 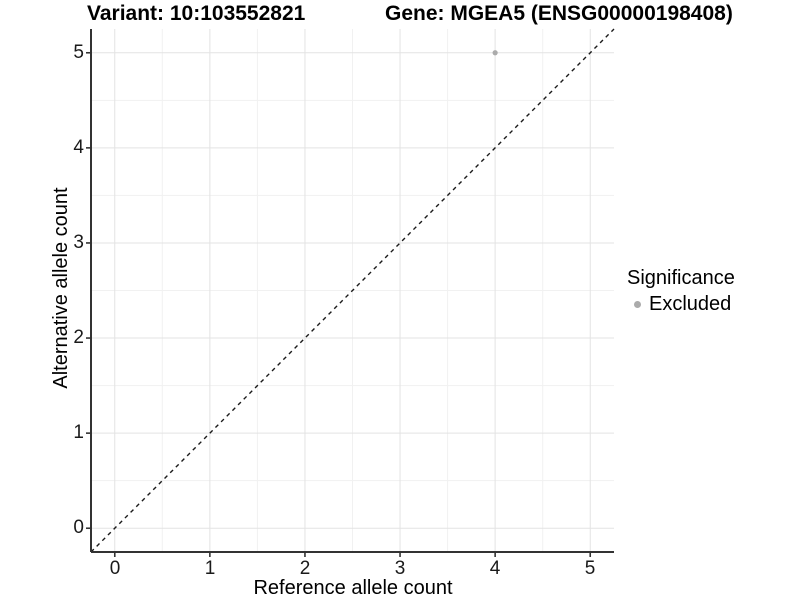 What do you see at coordinates (637, 304) in the screenshot?
I see `excluded-marker-icon` at bounding box center [637, 304].